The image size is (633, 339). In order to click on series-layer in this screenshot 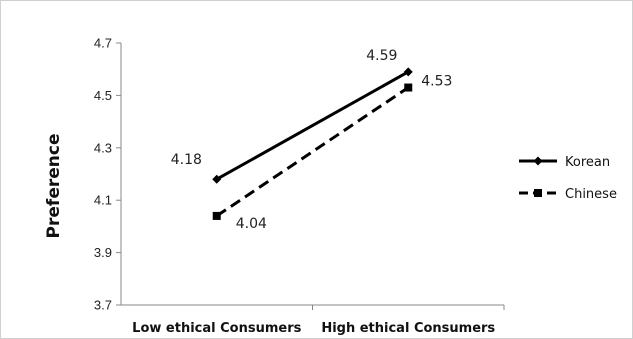, I will do `click(312, 143)`.